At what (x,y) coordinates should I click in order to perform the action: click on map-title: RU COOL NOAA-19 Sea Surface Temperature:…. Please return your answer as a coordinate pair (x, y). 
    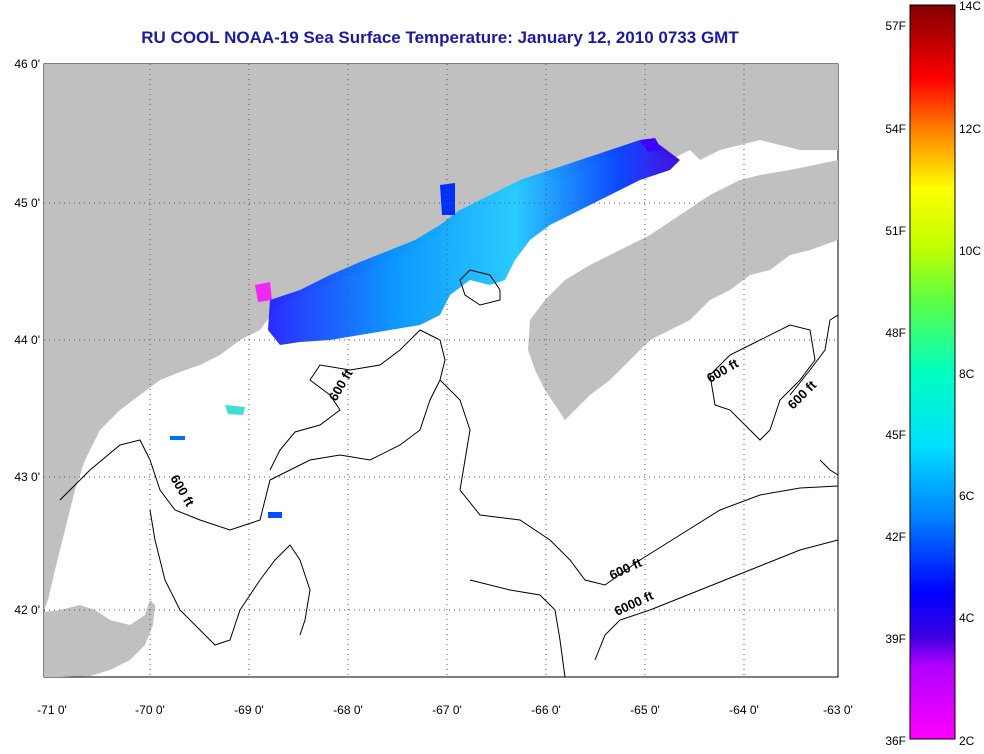
    Looking at the image, I should click on (440, 37).